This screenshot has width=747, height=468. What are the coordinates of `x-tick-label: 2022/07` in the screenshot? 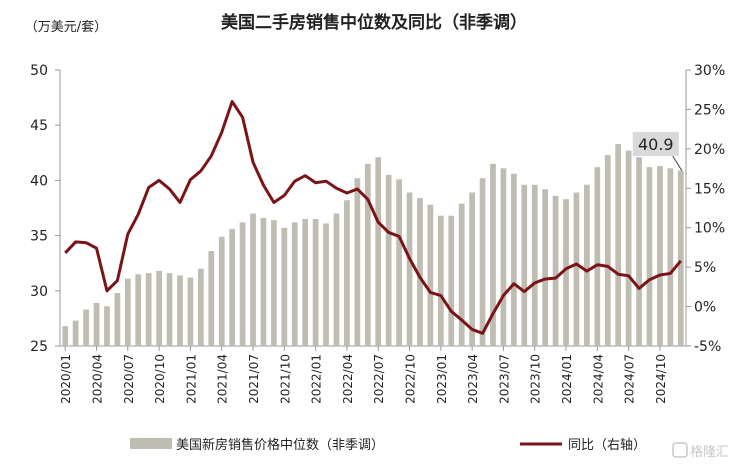 It's located at (379, 379).